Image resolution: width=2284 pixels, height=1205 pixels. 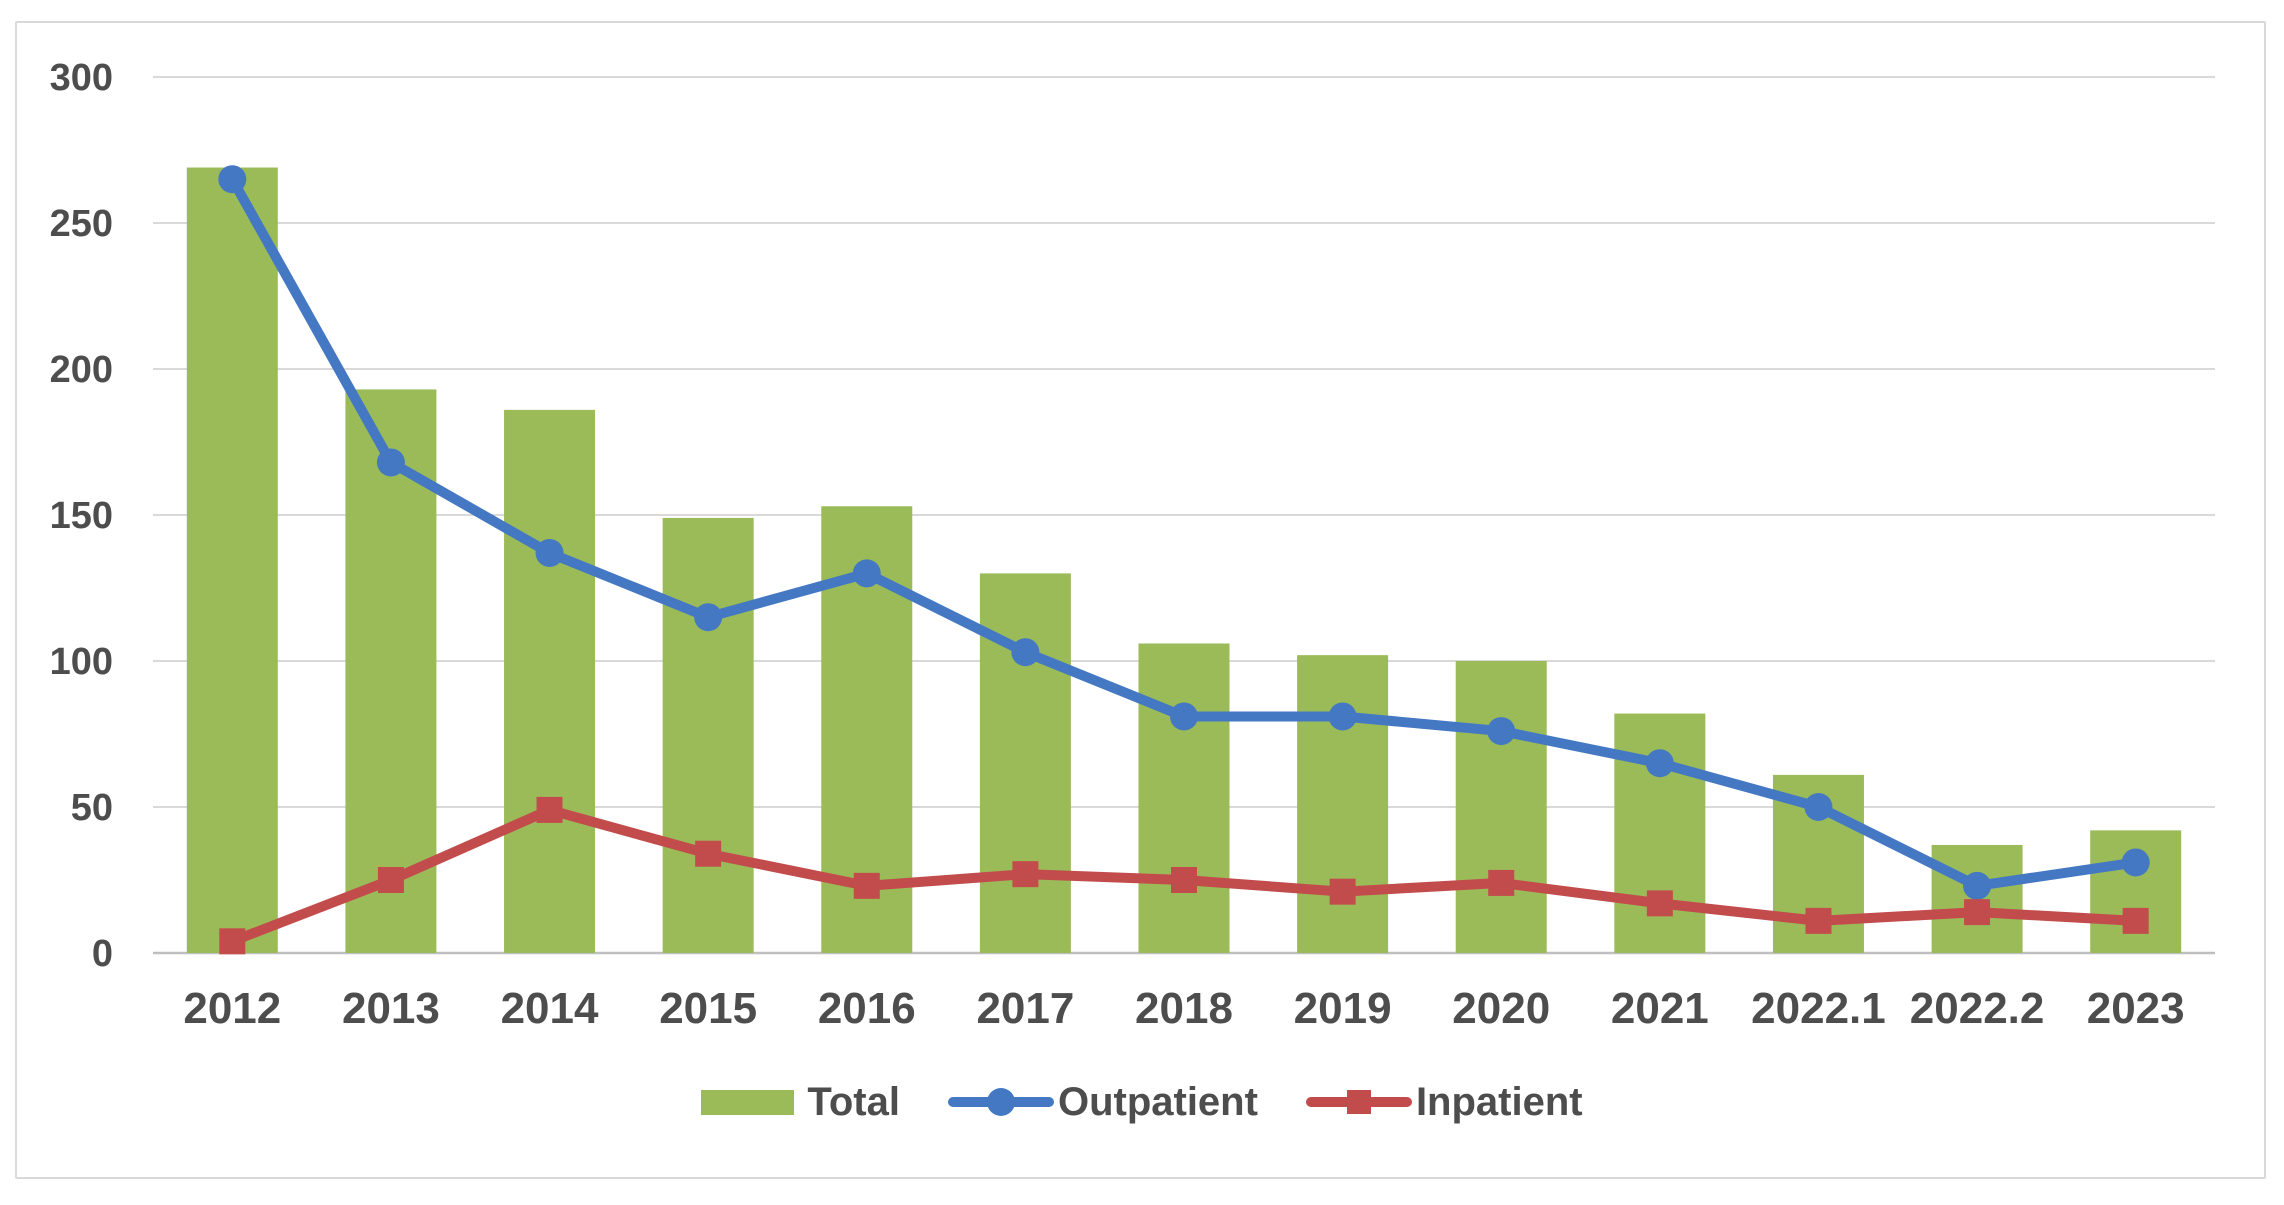 What do you see at coordinates (81, 370) in the screenshot?
I see `y-tick-label: 200` at bounding box center [81, 370].